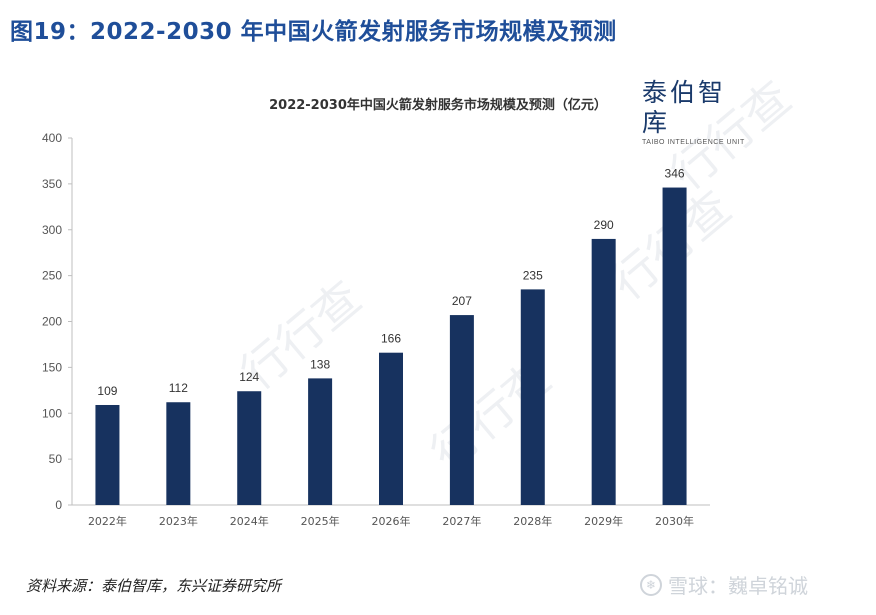 The image size is (876, 615). I want to click on x-tick-label: 2026年, so click(391, 521).